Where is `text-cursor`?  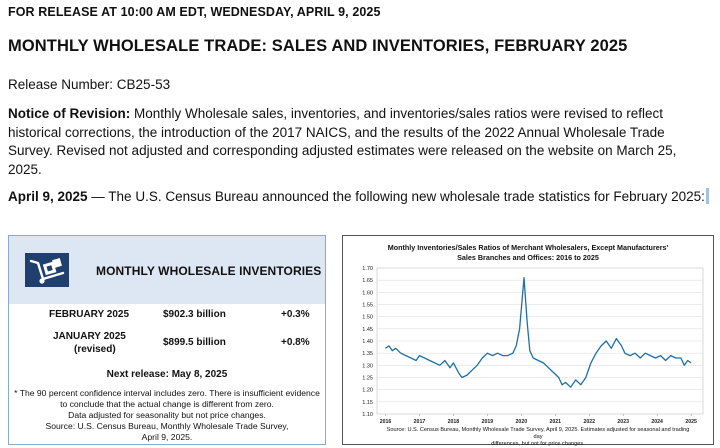 text-cursor is located at coordinates (707, 196).